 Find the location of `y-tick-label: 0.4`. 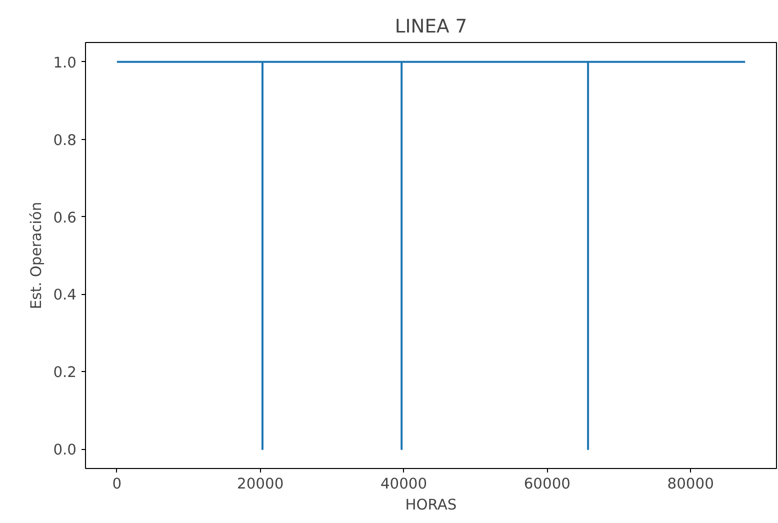

y-tick-label: 0.4 is located at coordinates (65, 295).